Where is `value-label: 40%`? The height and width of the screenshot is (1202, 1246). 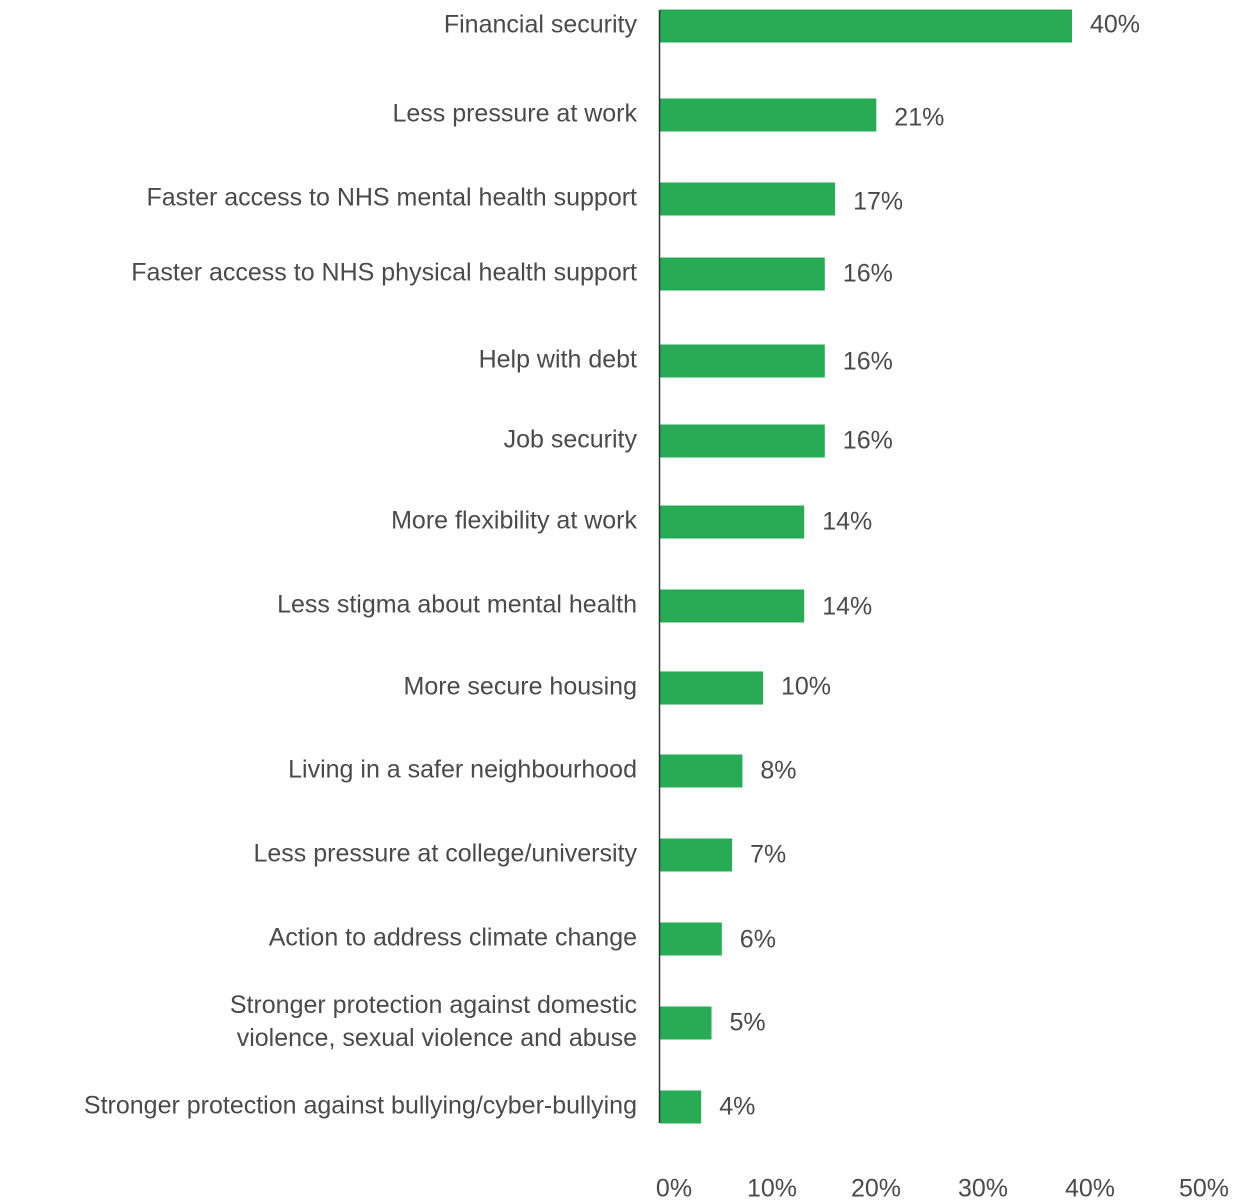
value-label: 40% is located at coordinates (1115, 25).